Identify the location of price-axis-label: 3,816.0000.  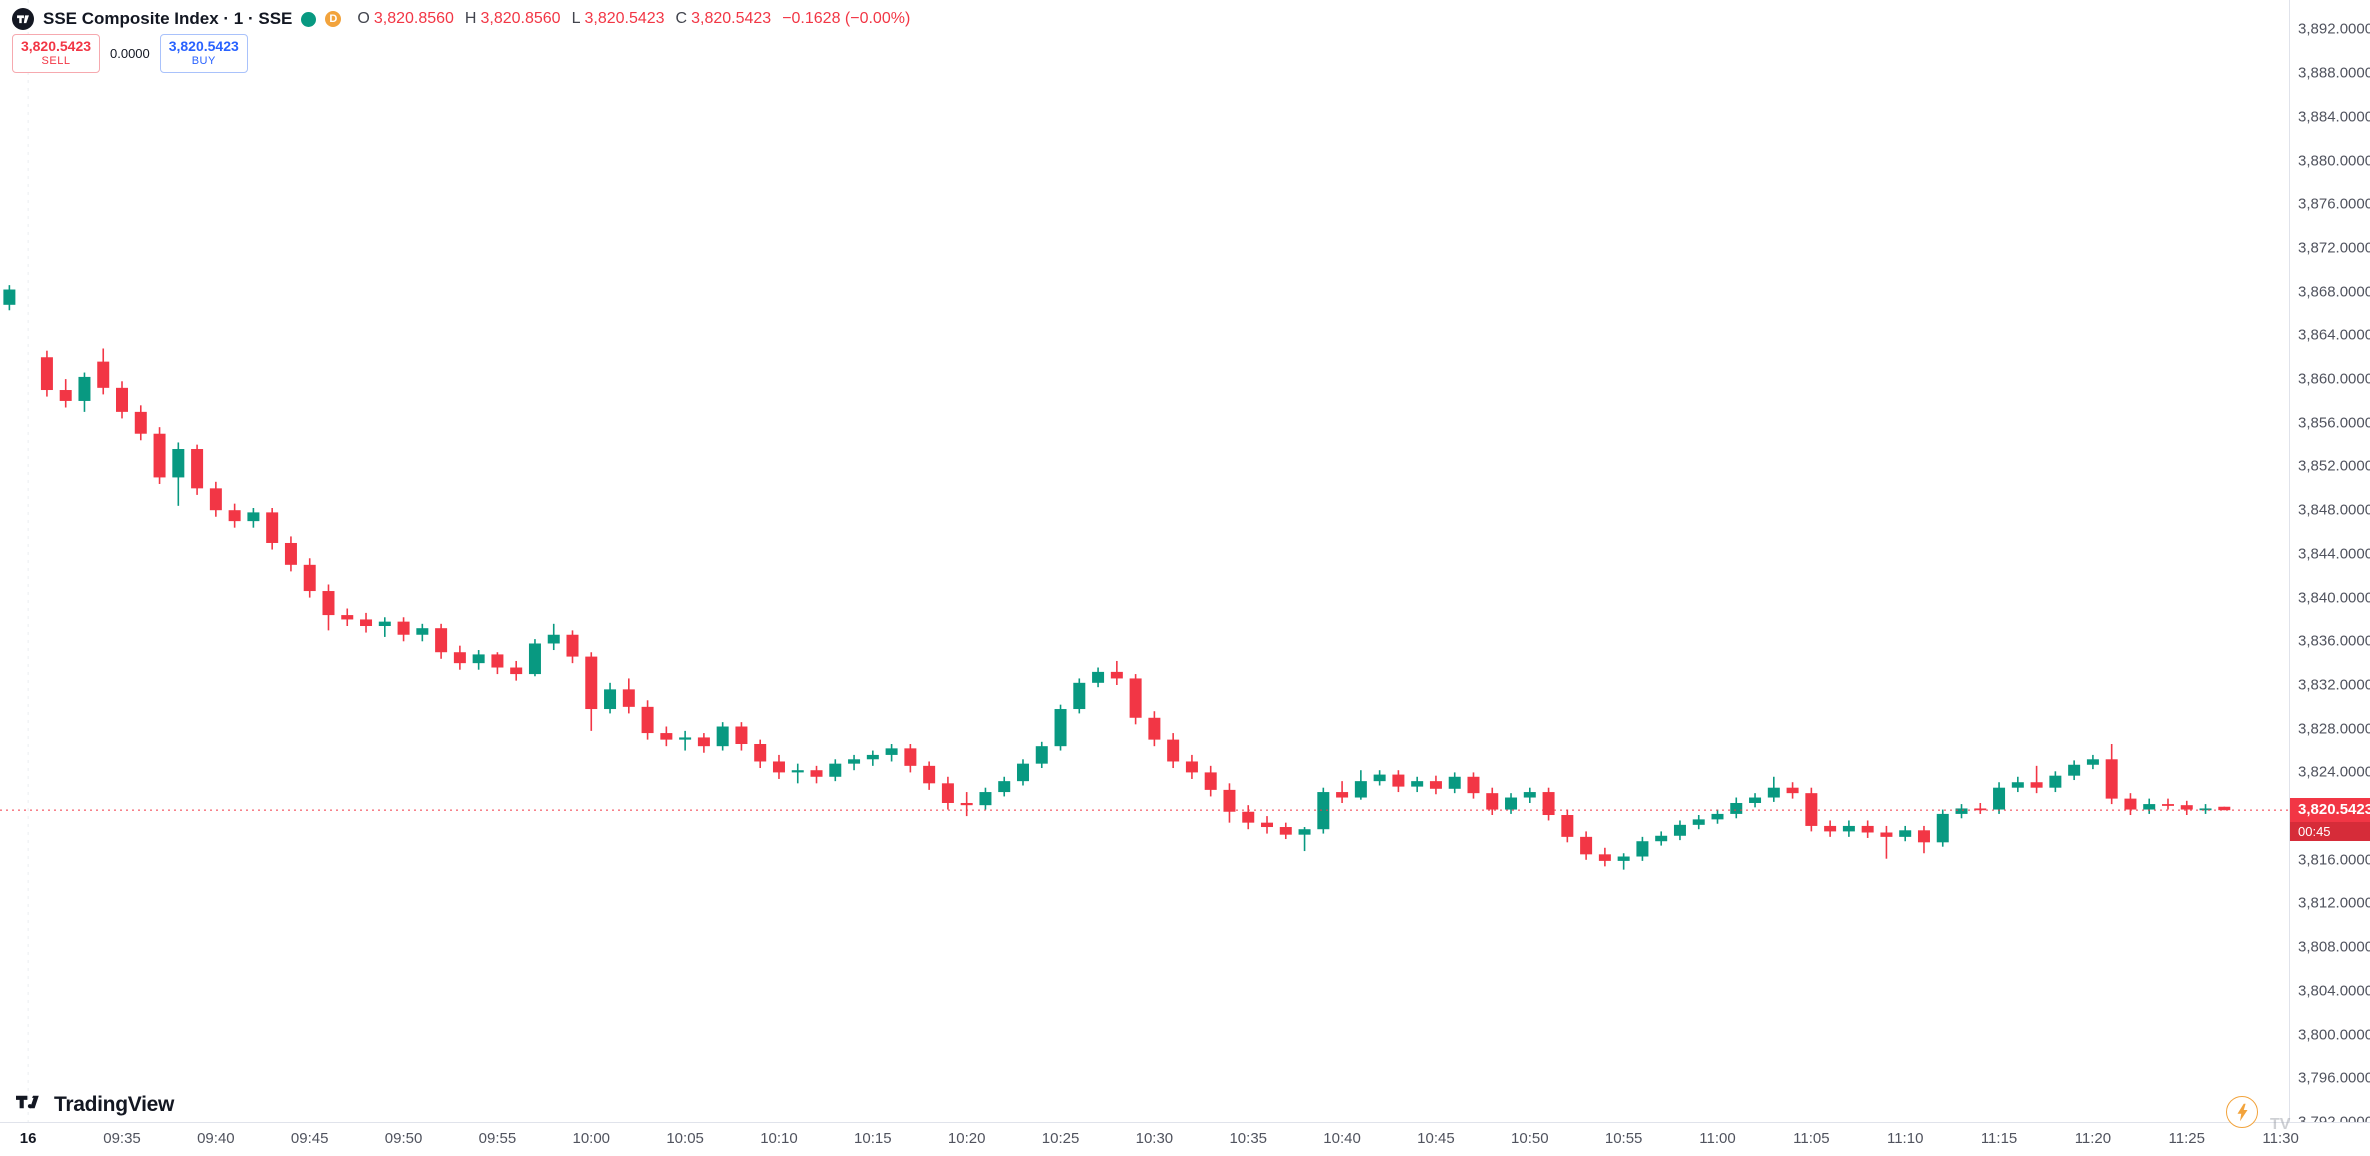
(2334, 860).